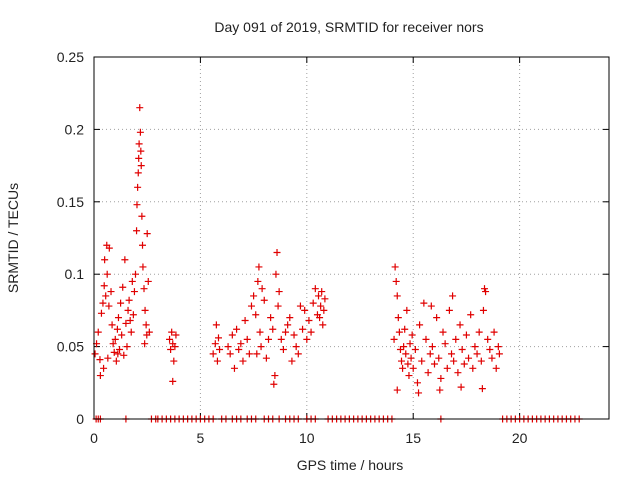  Describe the element at coordinates (94, 438) in the screenshot. I see `x-tick-label: 0` at that location.